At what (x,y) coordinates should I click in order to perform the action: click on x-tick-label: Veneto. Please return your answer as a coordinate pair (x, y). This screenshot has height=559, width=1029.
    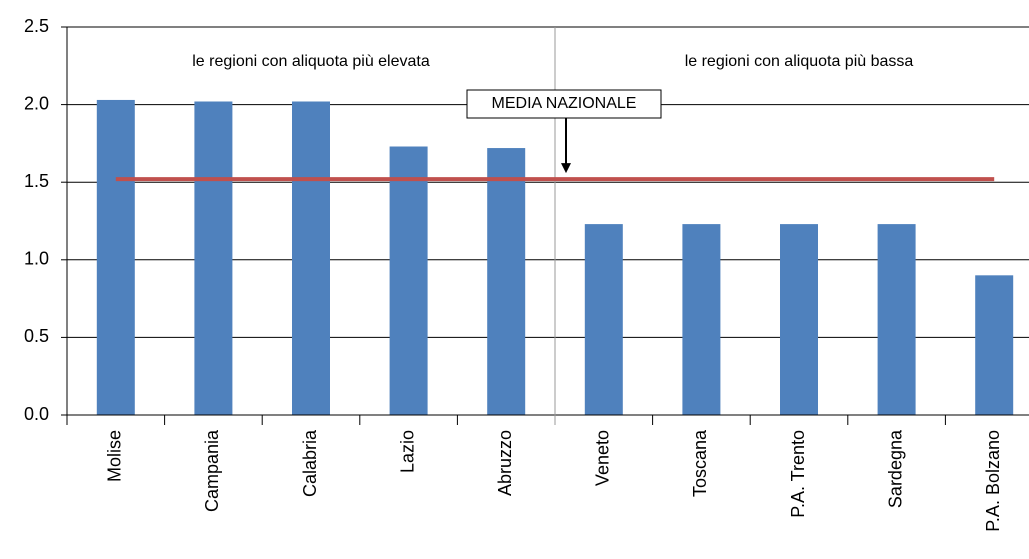
    Looking at the image, I should click on (603, 458).